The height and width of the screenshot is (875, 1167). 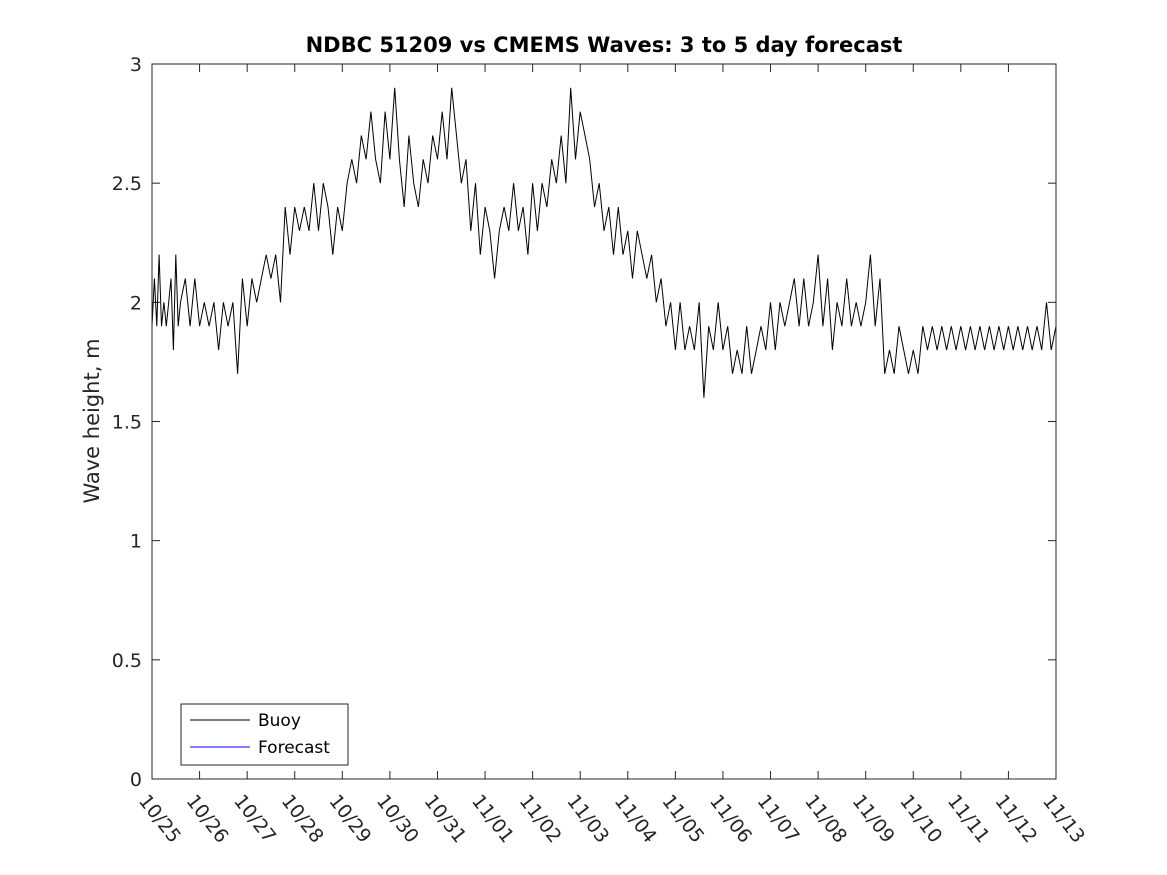 I want to click on y-axis-label: Wave height, m, so click(x=92, y=420).